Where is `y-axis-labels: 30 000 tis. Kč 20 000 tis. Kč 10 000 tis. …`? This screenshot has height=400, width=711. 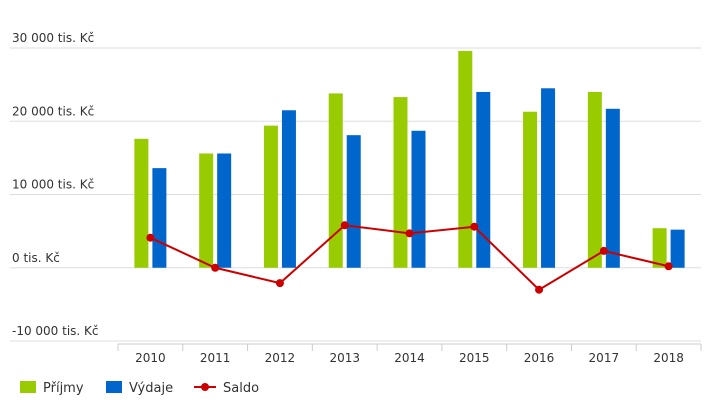
y-axis-labels: 30 000 tis. Kč 20 000 tis. Kč 10 000 tis. … is located at coordinates (55, 184).